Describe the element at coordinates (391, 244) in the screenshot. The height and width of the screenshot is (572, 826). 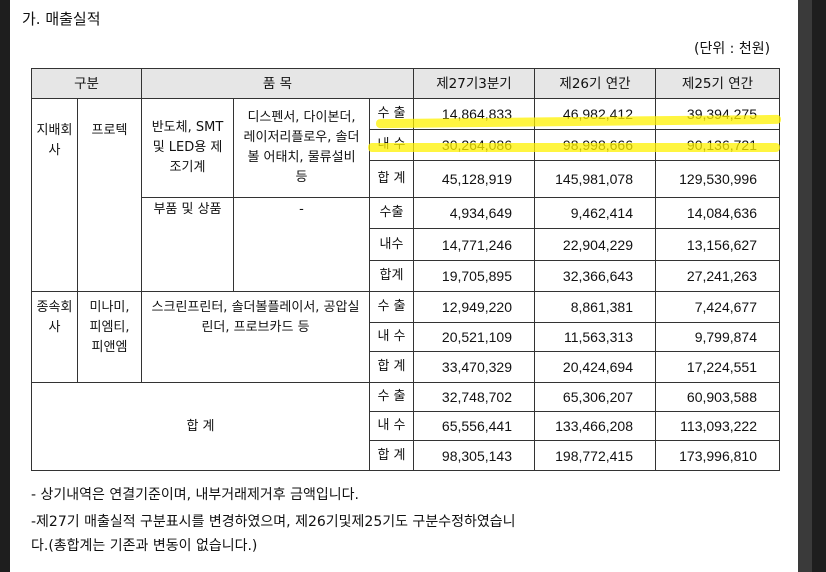
I see `type-cell: 내수` at that location.